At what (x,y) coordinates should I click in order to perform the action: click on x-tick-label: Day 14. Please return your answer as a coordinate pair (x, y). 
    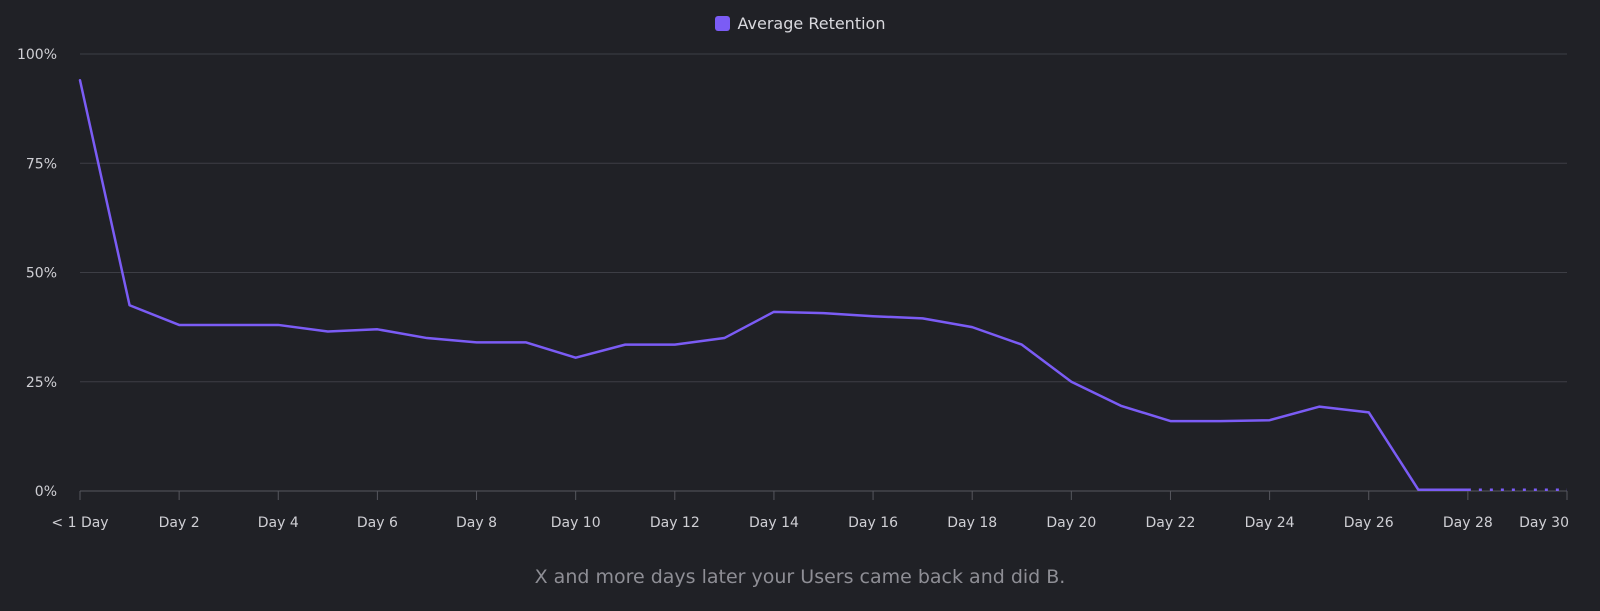
    Looking at the image, I should click on (774, 523).